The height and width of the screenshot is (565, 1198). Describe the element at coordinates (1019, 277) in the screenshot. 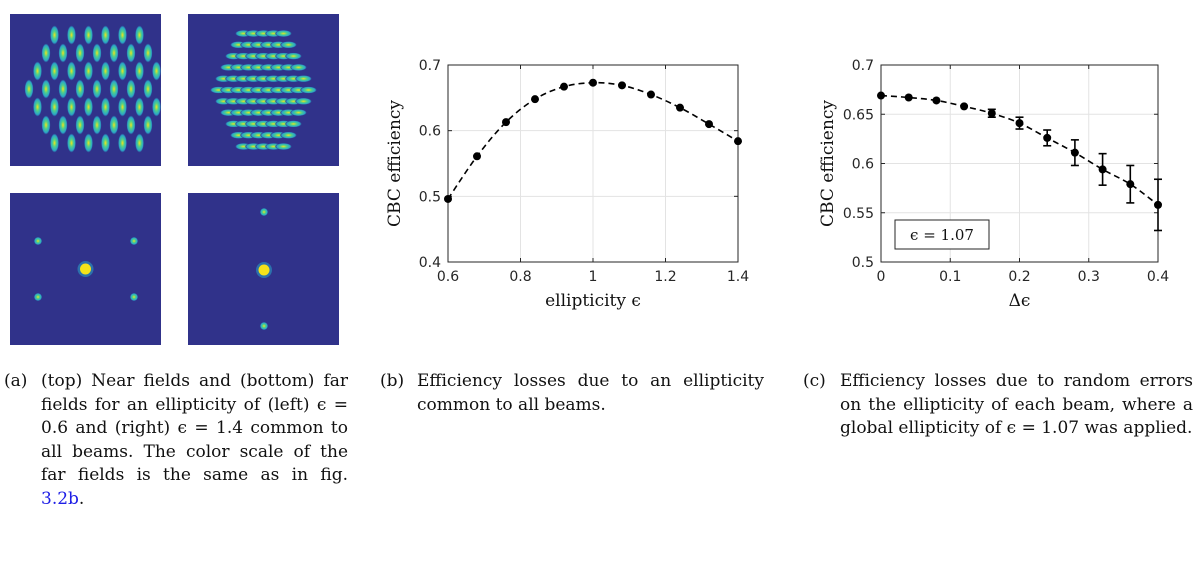

I see `x-tick-label: 0.2` at that location.